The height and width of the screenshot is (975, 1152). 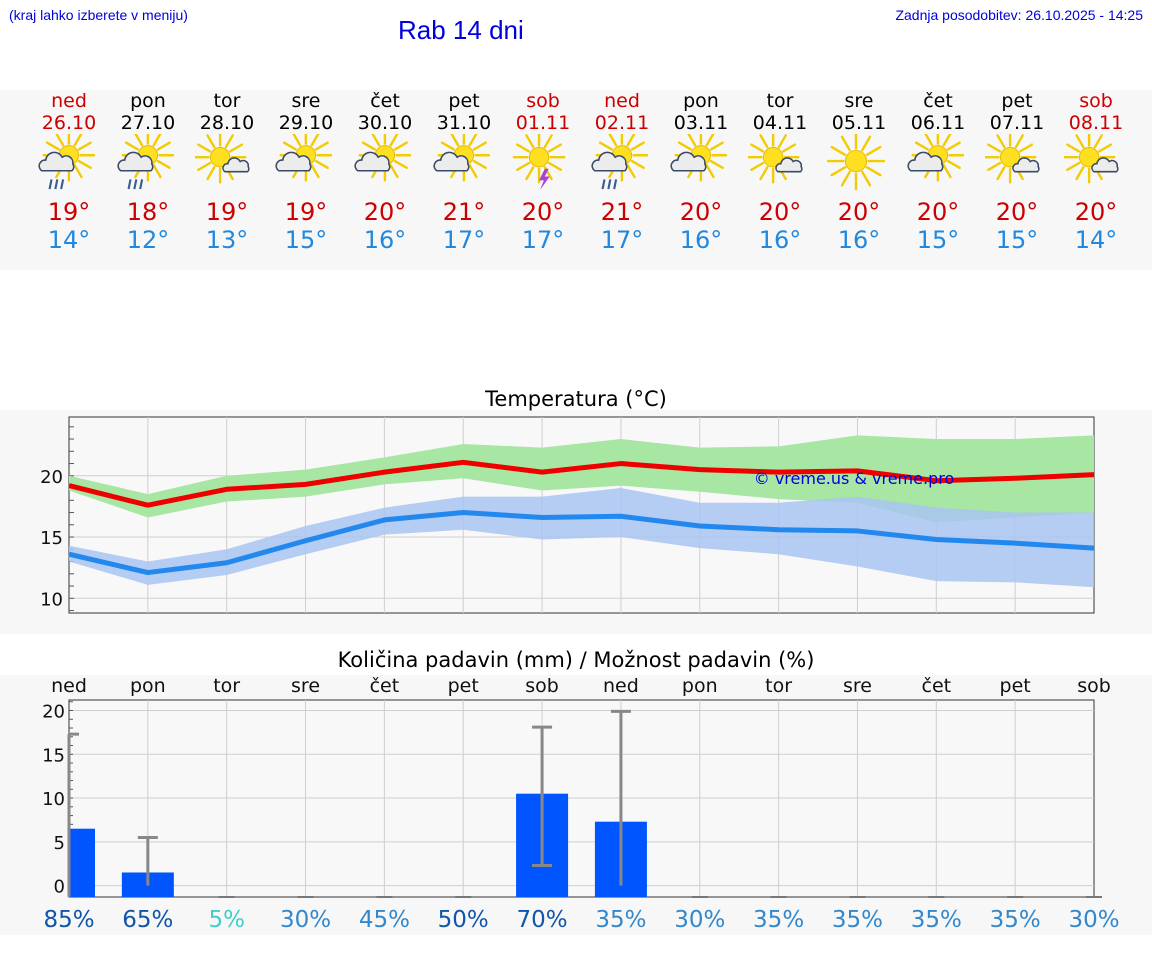 What do you see at coordinates (539, 162) in the screenshot?
I see `weather-sun-thunder-icon` at bounding box center [539, 162].